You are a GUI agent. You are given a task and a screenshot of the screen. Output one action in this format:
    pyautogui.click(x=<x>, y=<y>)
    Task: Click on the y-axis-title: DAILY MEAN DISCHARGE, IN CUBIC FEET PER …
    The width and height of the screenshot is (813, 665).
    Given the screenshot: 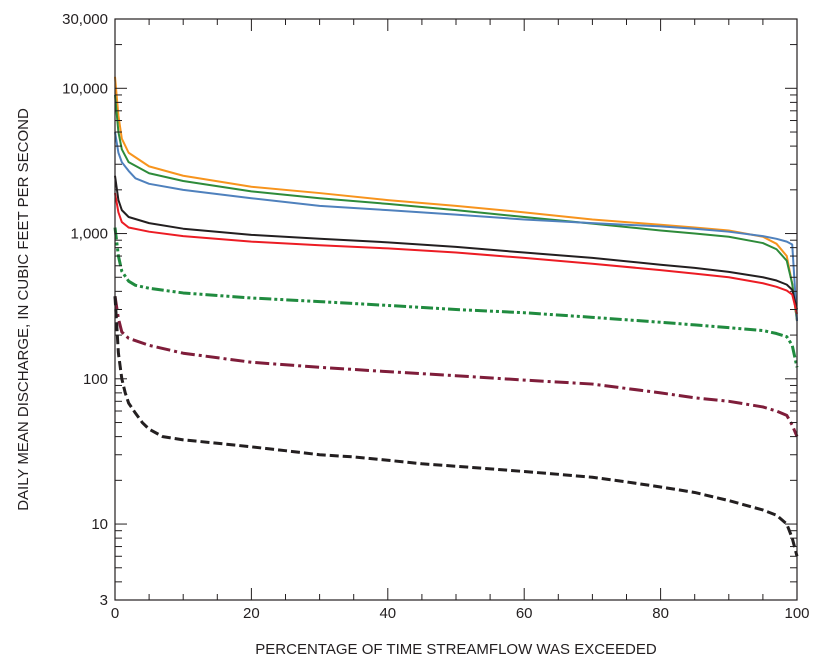 What is the action you would take?
    pyautogui.click(x=23, y=309)
    